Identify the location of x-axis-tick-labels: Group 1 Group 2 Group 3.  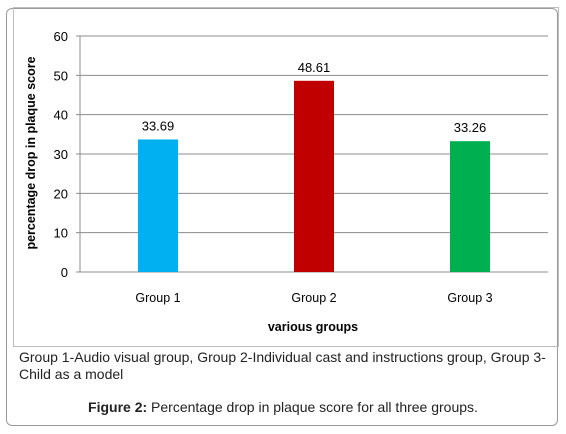
(313, 298).